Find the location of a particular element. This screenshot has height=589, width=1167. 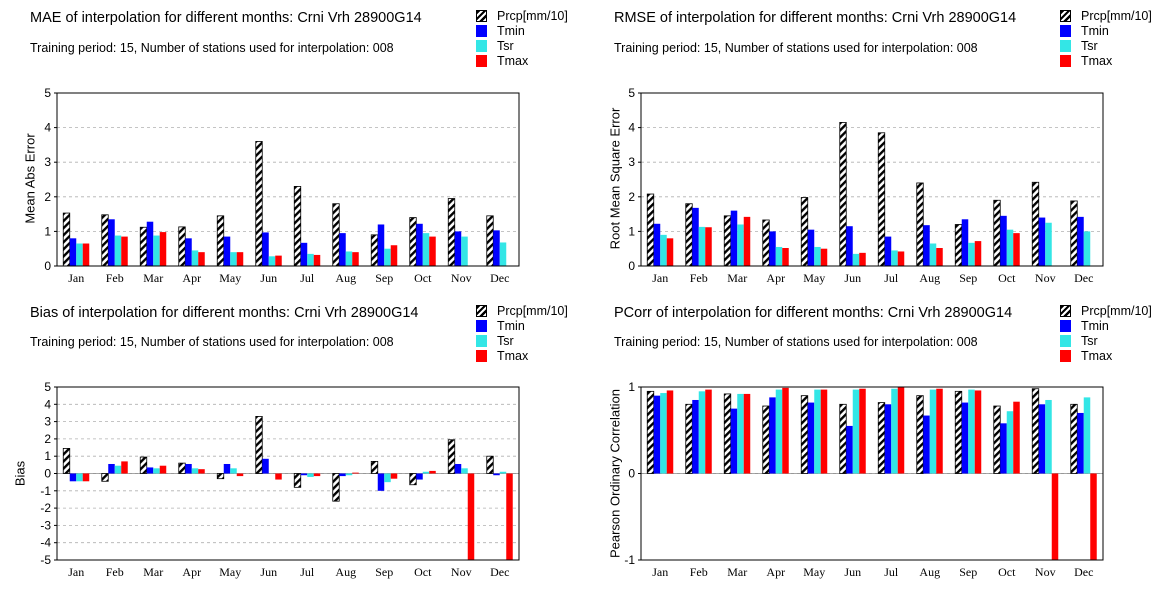

mae-bar-tmin-jun is located at coordinates (265, 249).